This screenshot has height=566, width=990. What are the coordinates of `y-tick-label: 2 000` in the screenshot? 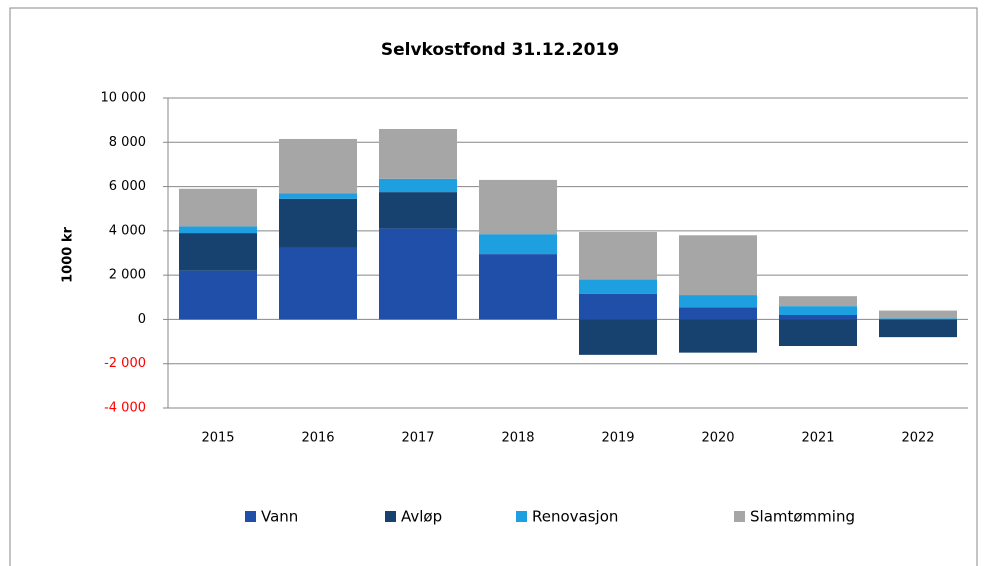 It's located at (127, 275).